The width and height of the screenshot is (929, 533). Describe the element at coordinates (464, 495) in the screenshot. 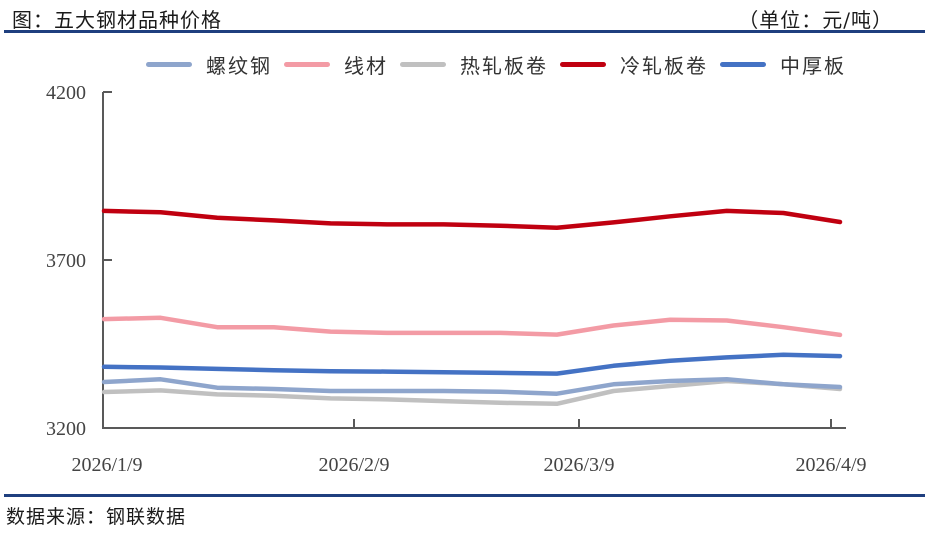

I see `bottom-divider` at that location.